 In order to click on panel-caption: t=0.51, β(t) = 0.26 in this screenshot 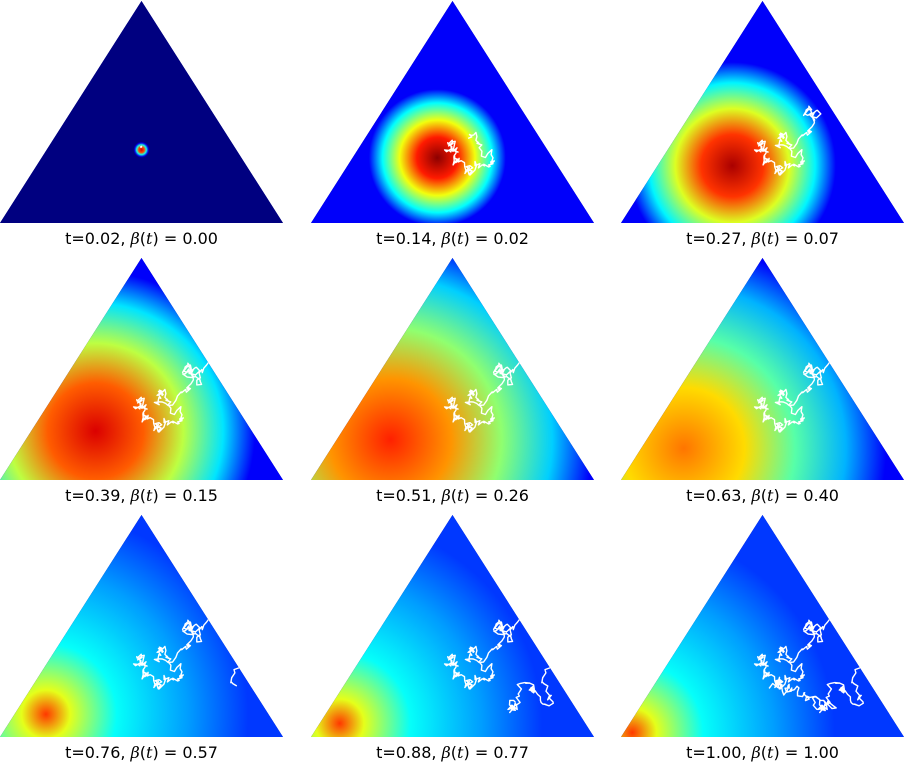, I will do `click(452, 495)`.